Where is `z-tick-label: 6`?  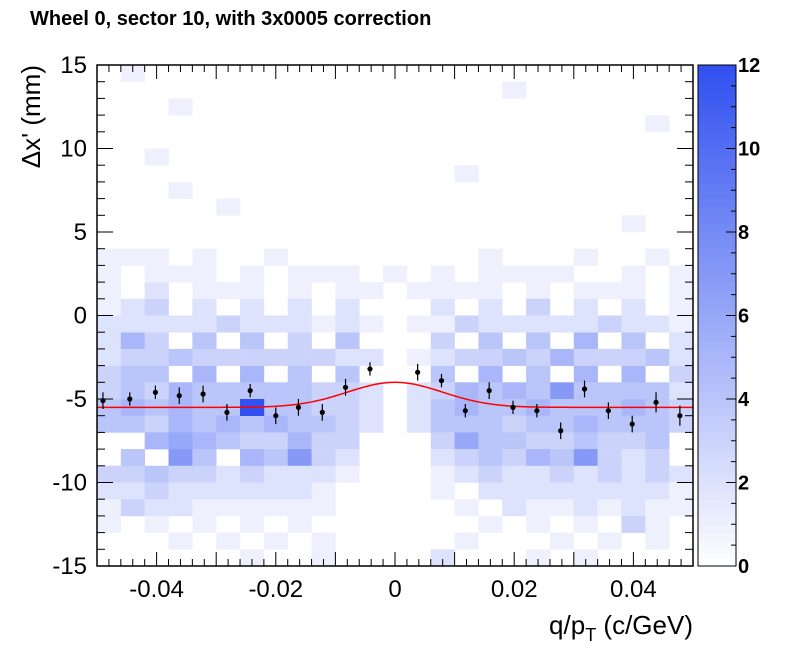
z-tick-label: 6 is located at coordinates (743, 317).